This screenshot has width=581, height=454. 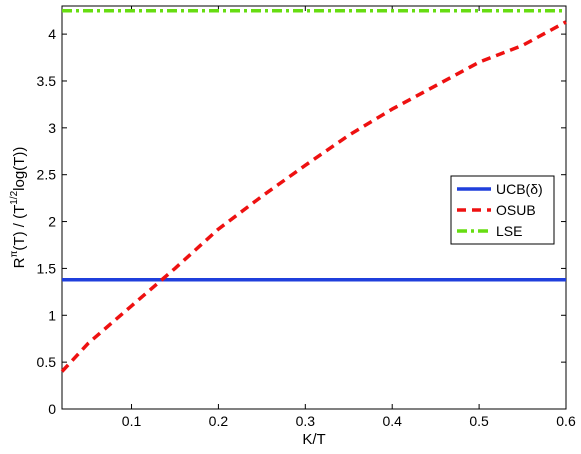 I want to click on y-tick-label: 3.5, so click(x=47, y=81).